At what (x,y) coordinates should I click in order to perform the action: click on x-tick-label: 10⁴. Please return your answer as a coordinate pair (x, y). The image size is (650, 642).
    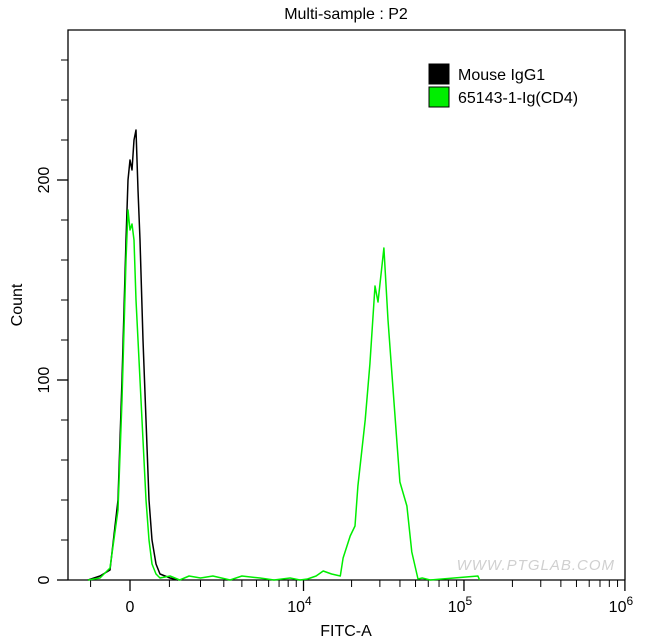
    Looking at the image, I should click on (299, 605).